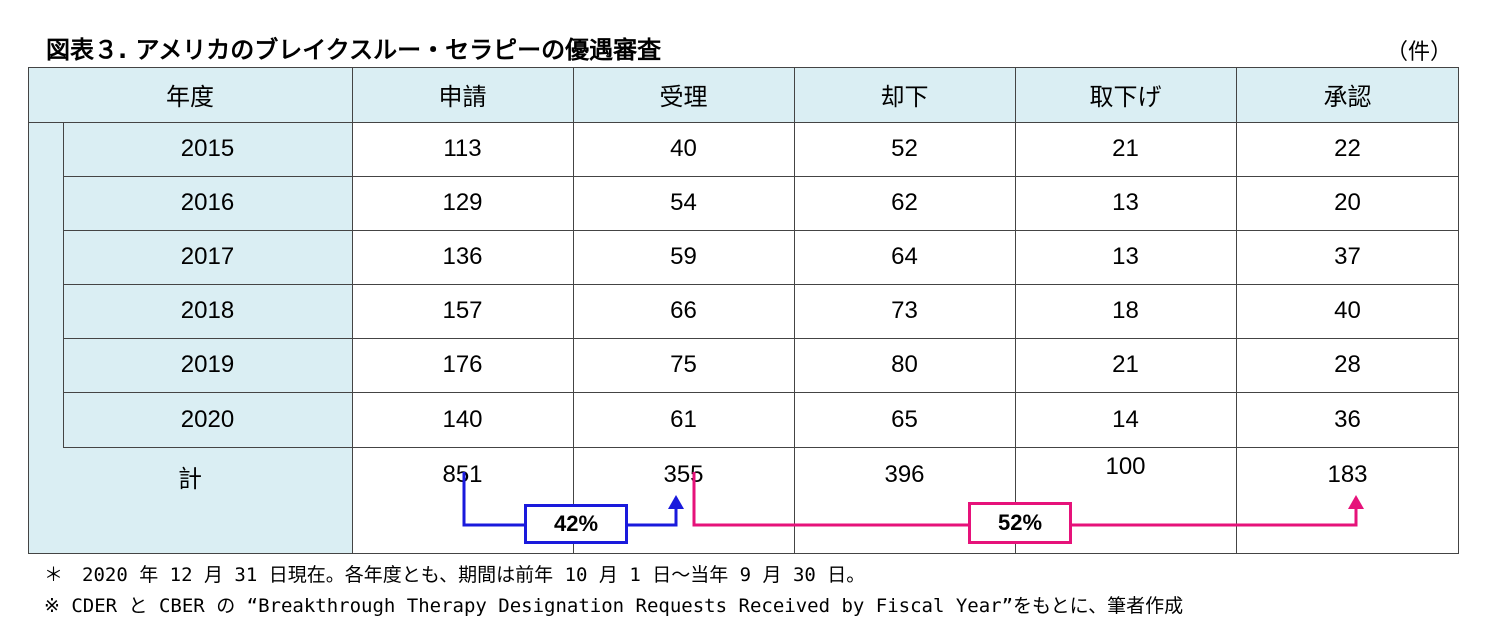 The width and height of the screenshot is (1488, 633). I want to click on value-cell: 65, so click(904, 419).